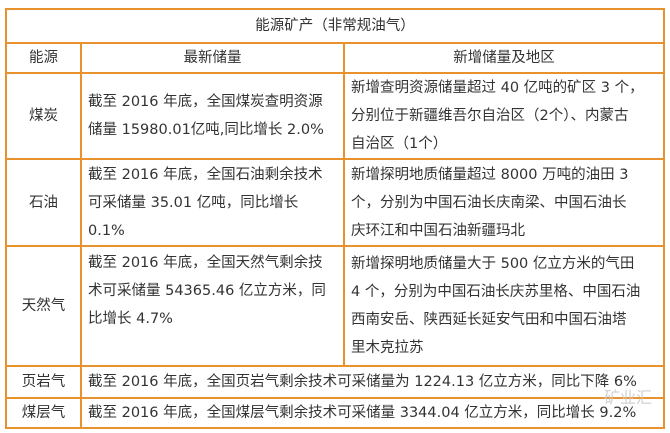 The image size is (670, 433). Describe the element at coordinates (43, 382) in the screenshot. I see `energy-cell: 页岩气` at that location.